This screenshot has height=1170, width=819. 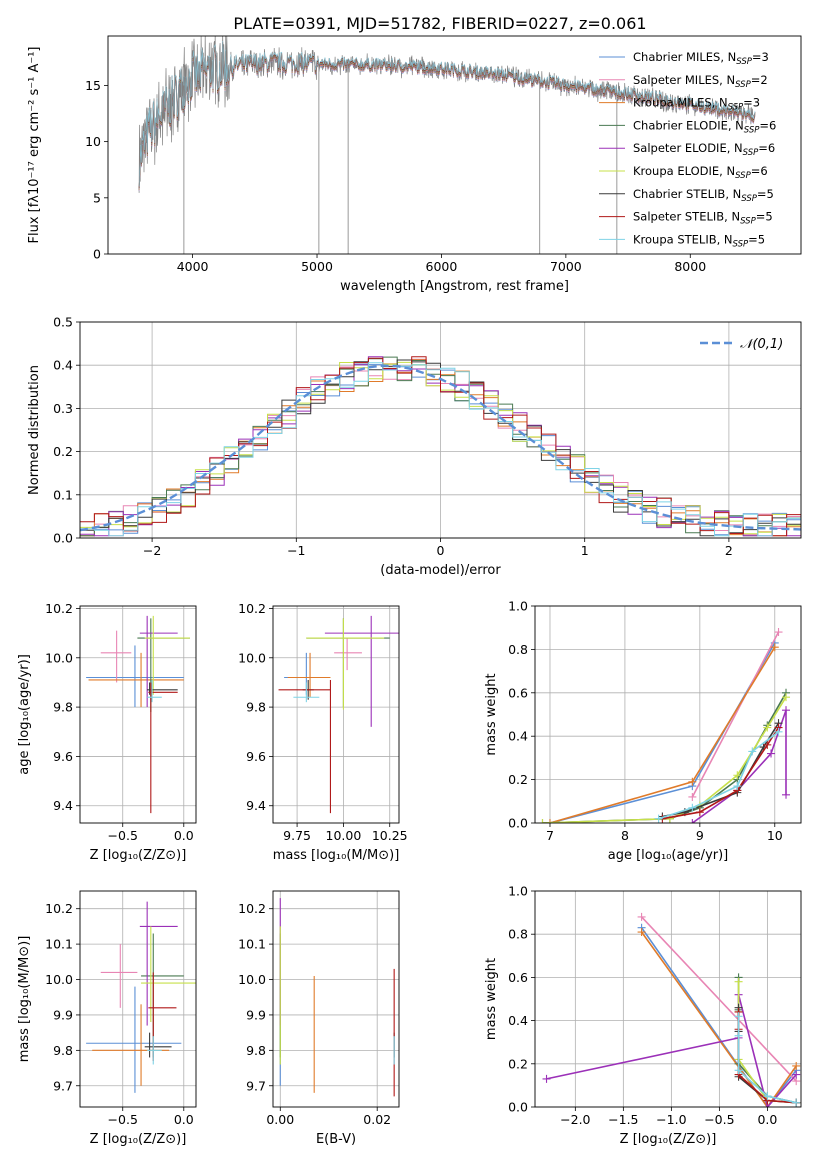 I want to click on x-axis-label: age [log₁₀(age/yr)], so click(x=668, y=855).